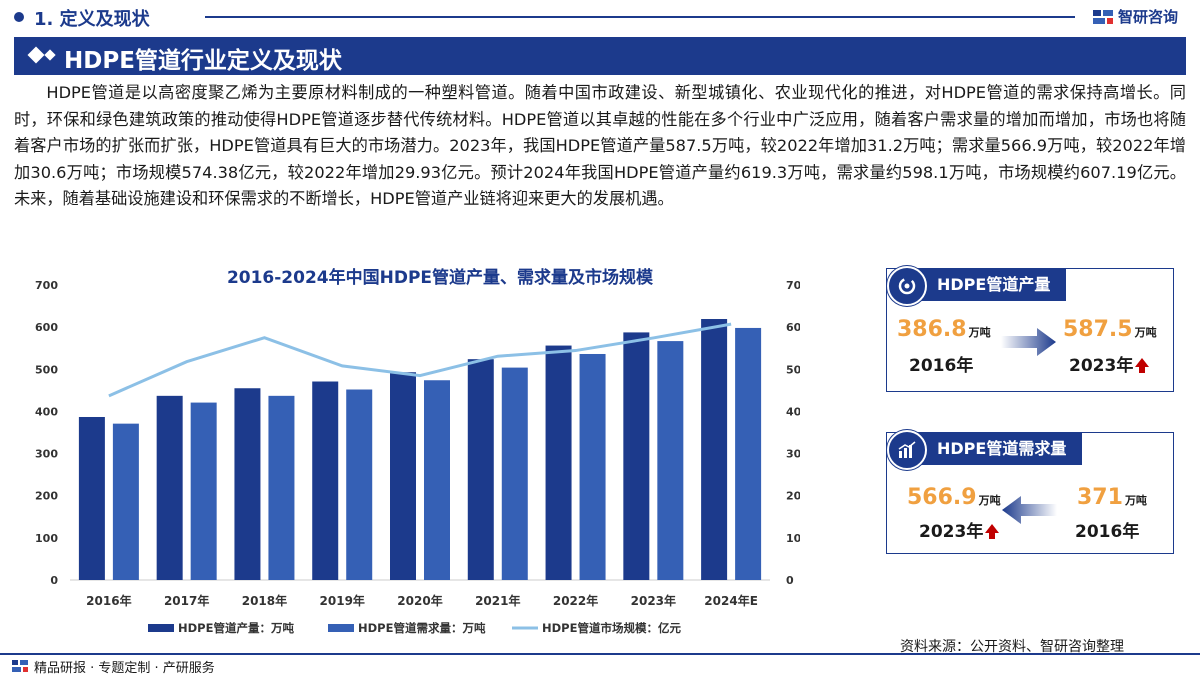 The image size is (1200, 677). Describe the element at coordinates (790, 580) in the screenshot. I see `y-tick-right: 0` at that location.